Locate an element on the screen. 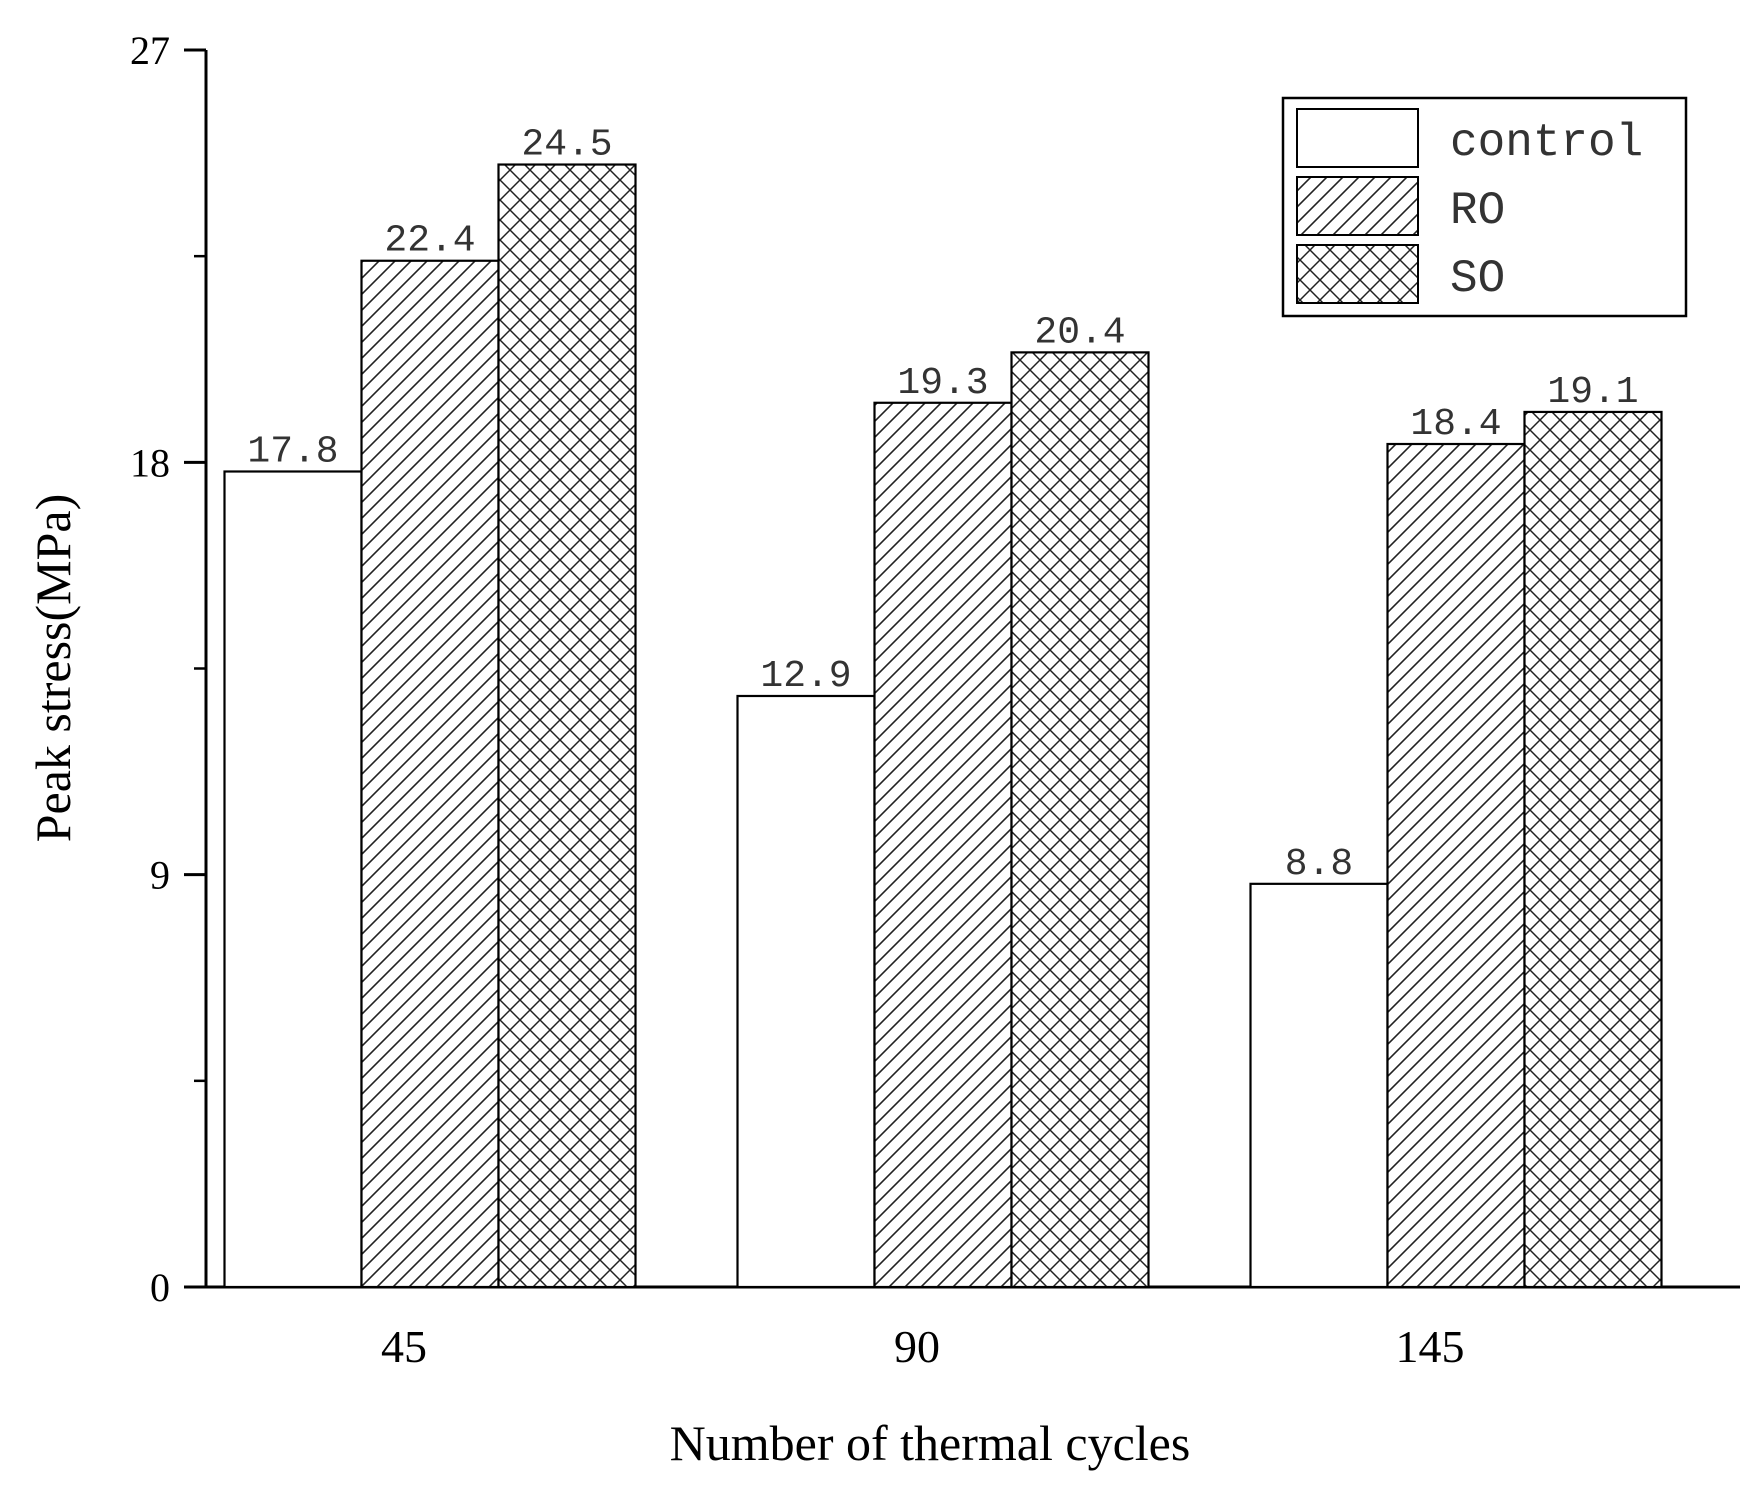 The width and height of the screenshot is (1759, 1502). value-label: 12.9 is located at coordinates (805, 676).